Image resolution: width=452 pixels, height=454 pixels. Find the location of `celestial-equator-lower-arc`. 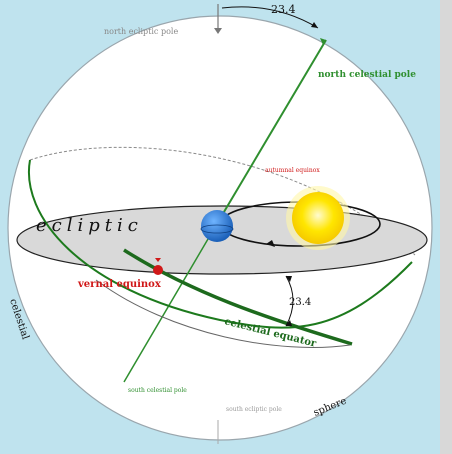

celestial-equator-lower-arc is located at coordinates (223, 313).